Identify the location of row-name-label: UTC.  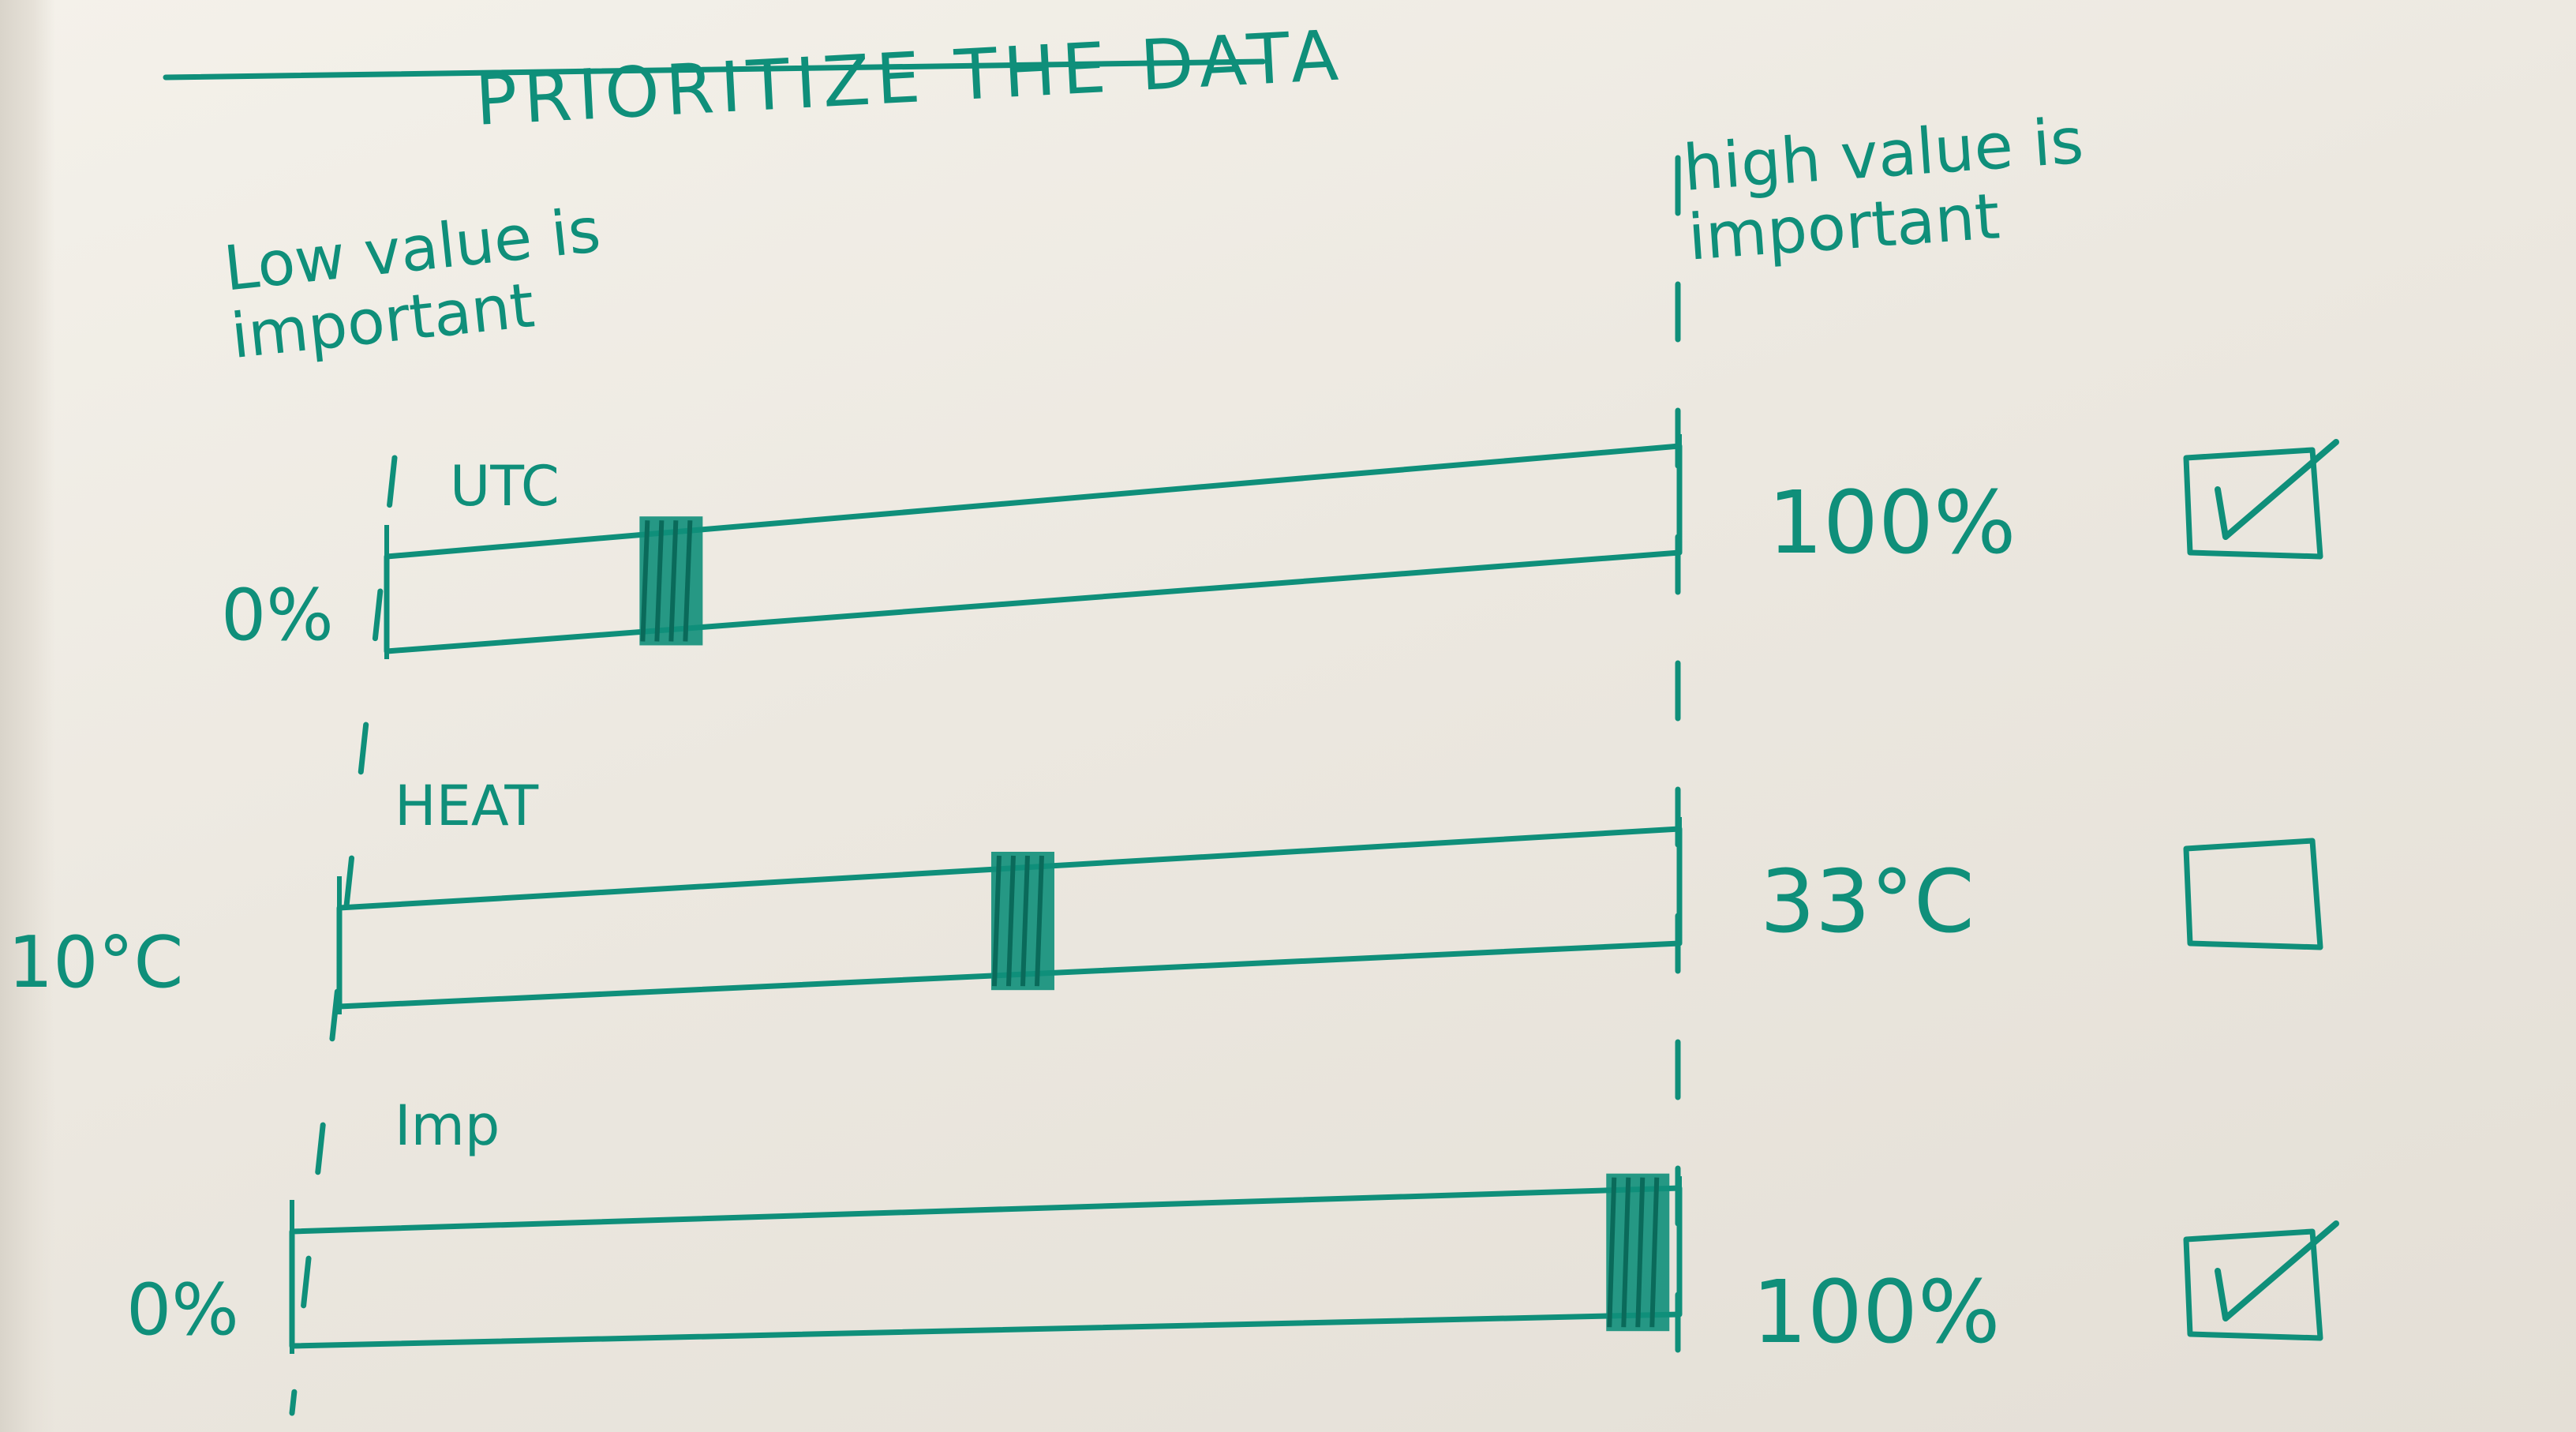
(505, 486).